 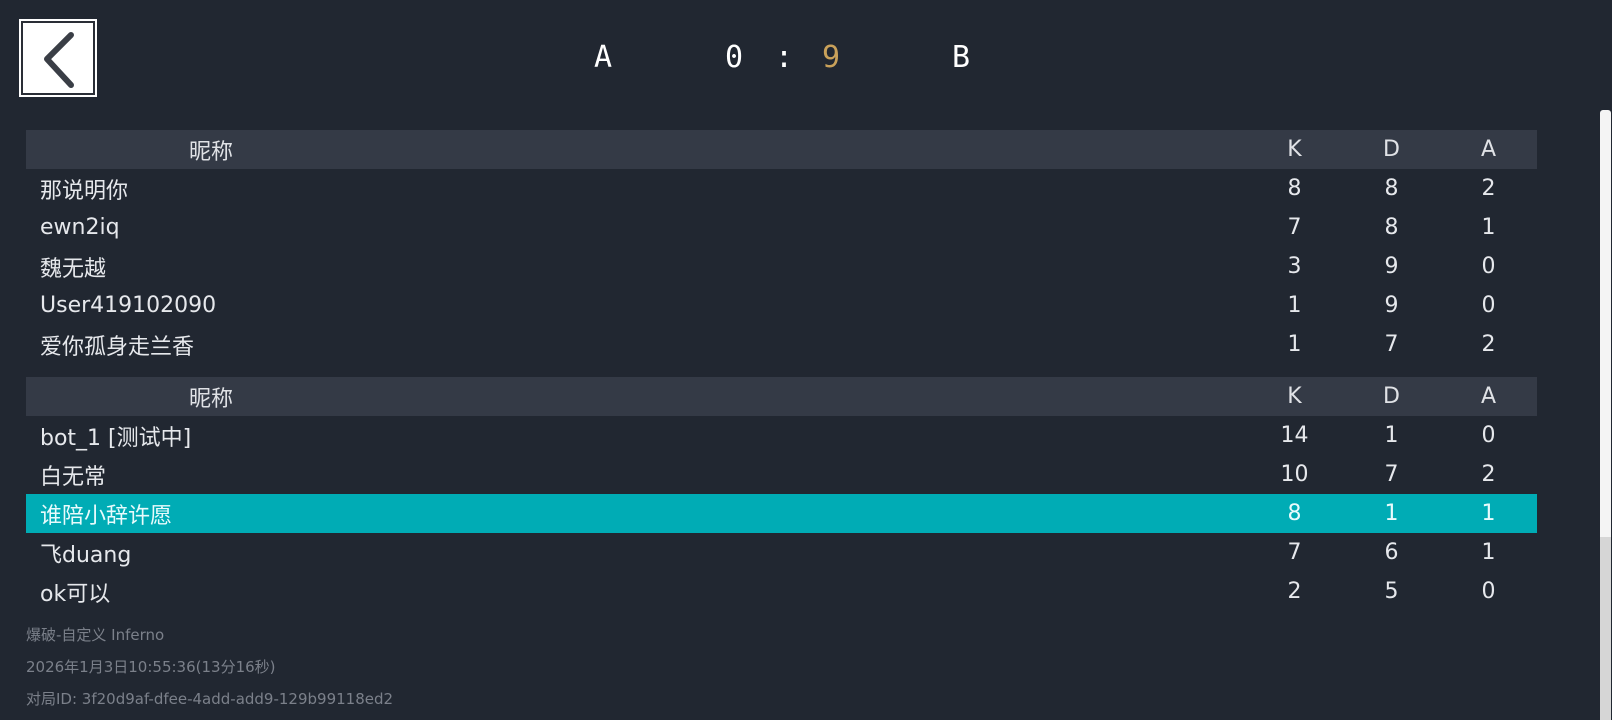 I want to click on player-row: 谁陪小辞许愿 8 1 1, so click(x=781, y=513).